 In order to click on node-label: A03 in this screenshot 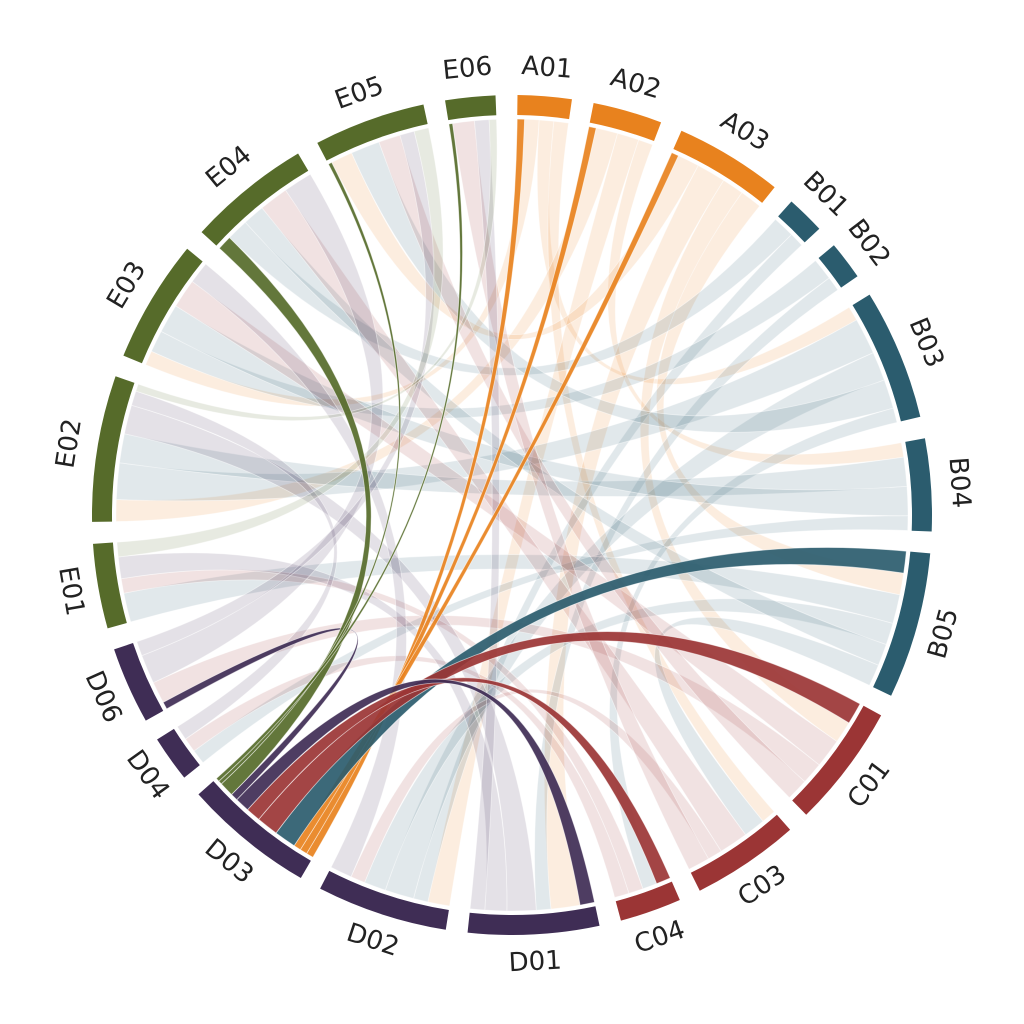, I will do `click(744, 132)`.